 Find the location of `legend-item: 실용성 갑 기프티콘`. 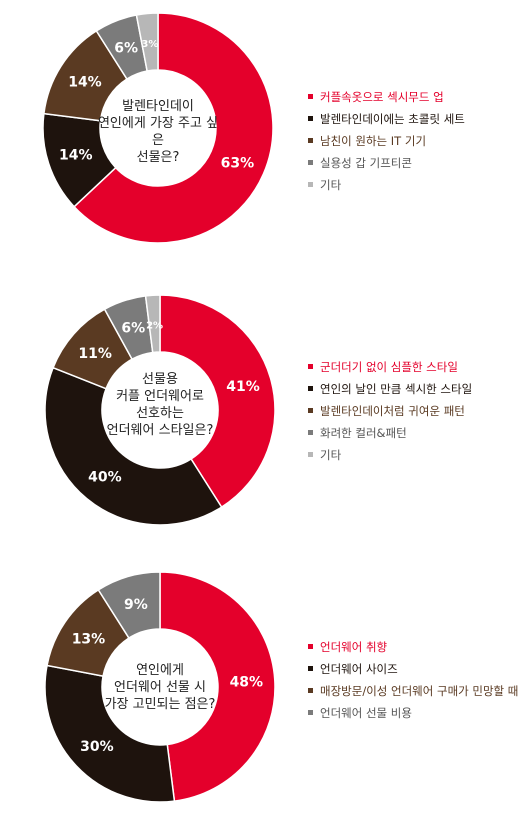

legend-item: 실용성 갑 기프티콘 is located at coordinates (386, 163).